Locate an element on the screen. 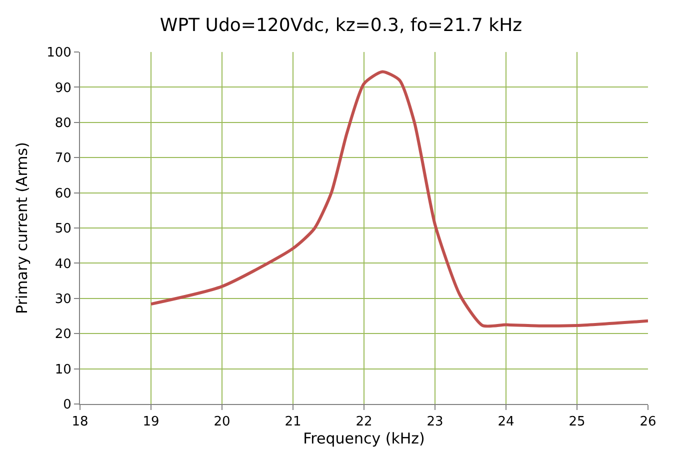 The height and width of the screenshot is (454, 682). x-tick-label: 21 is located at coordinates (293, 422).